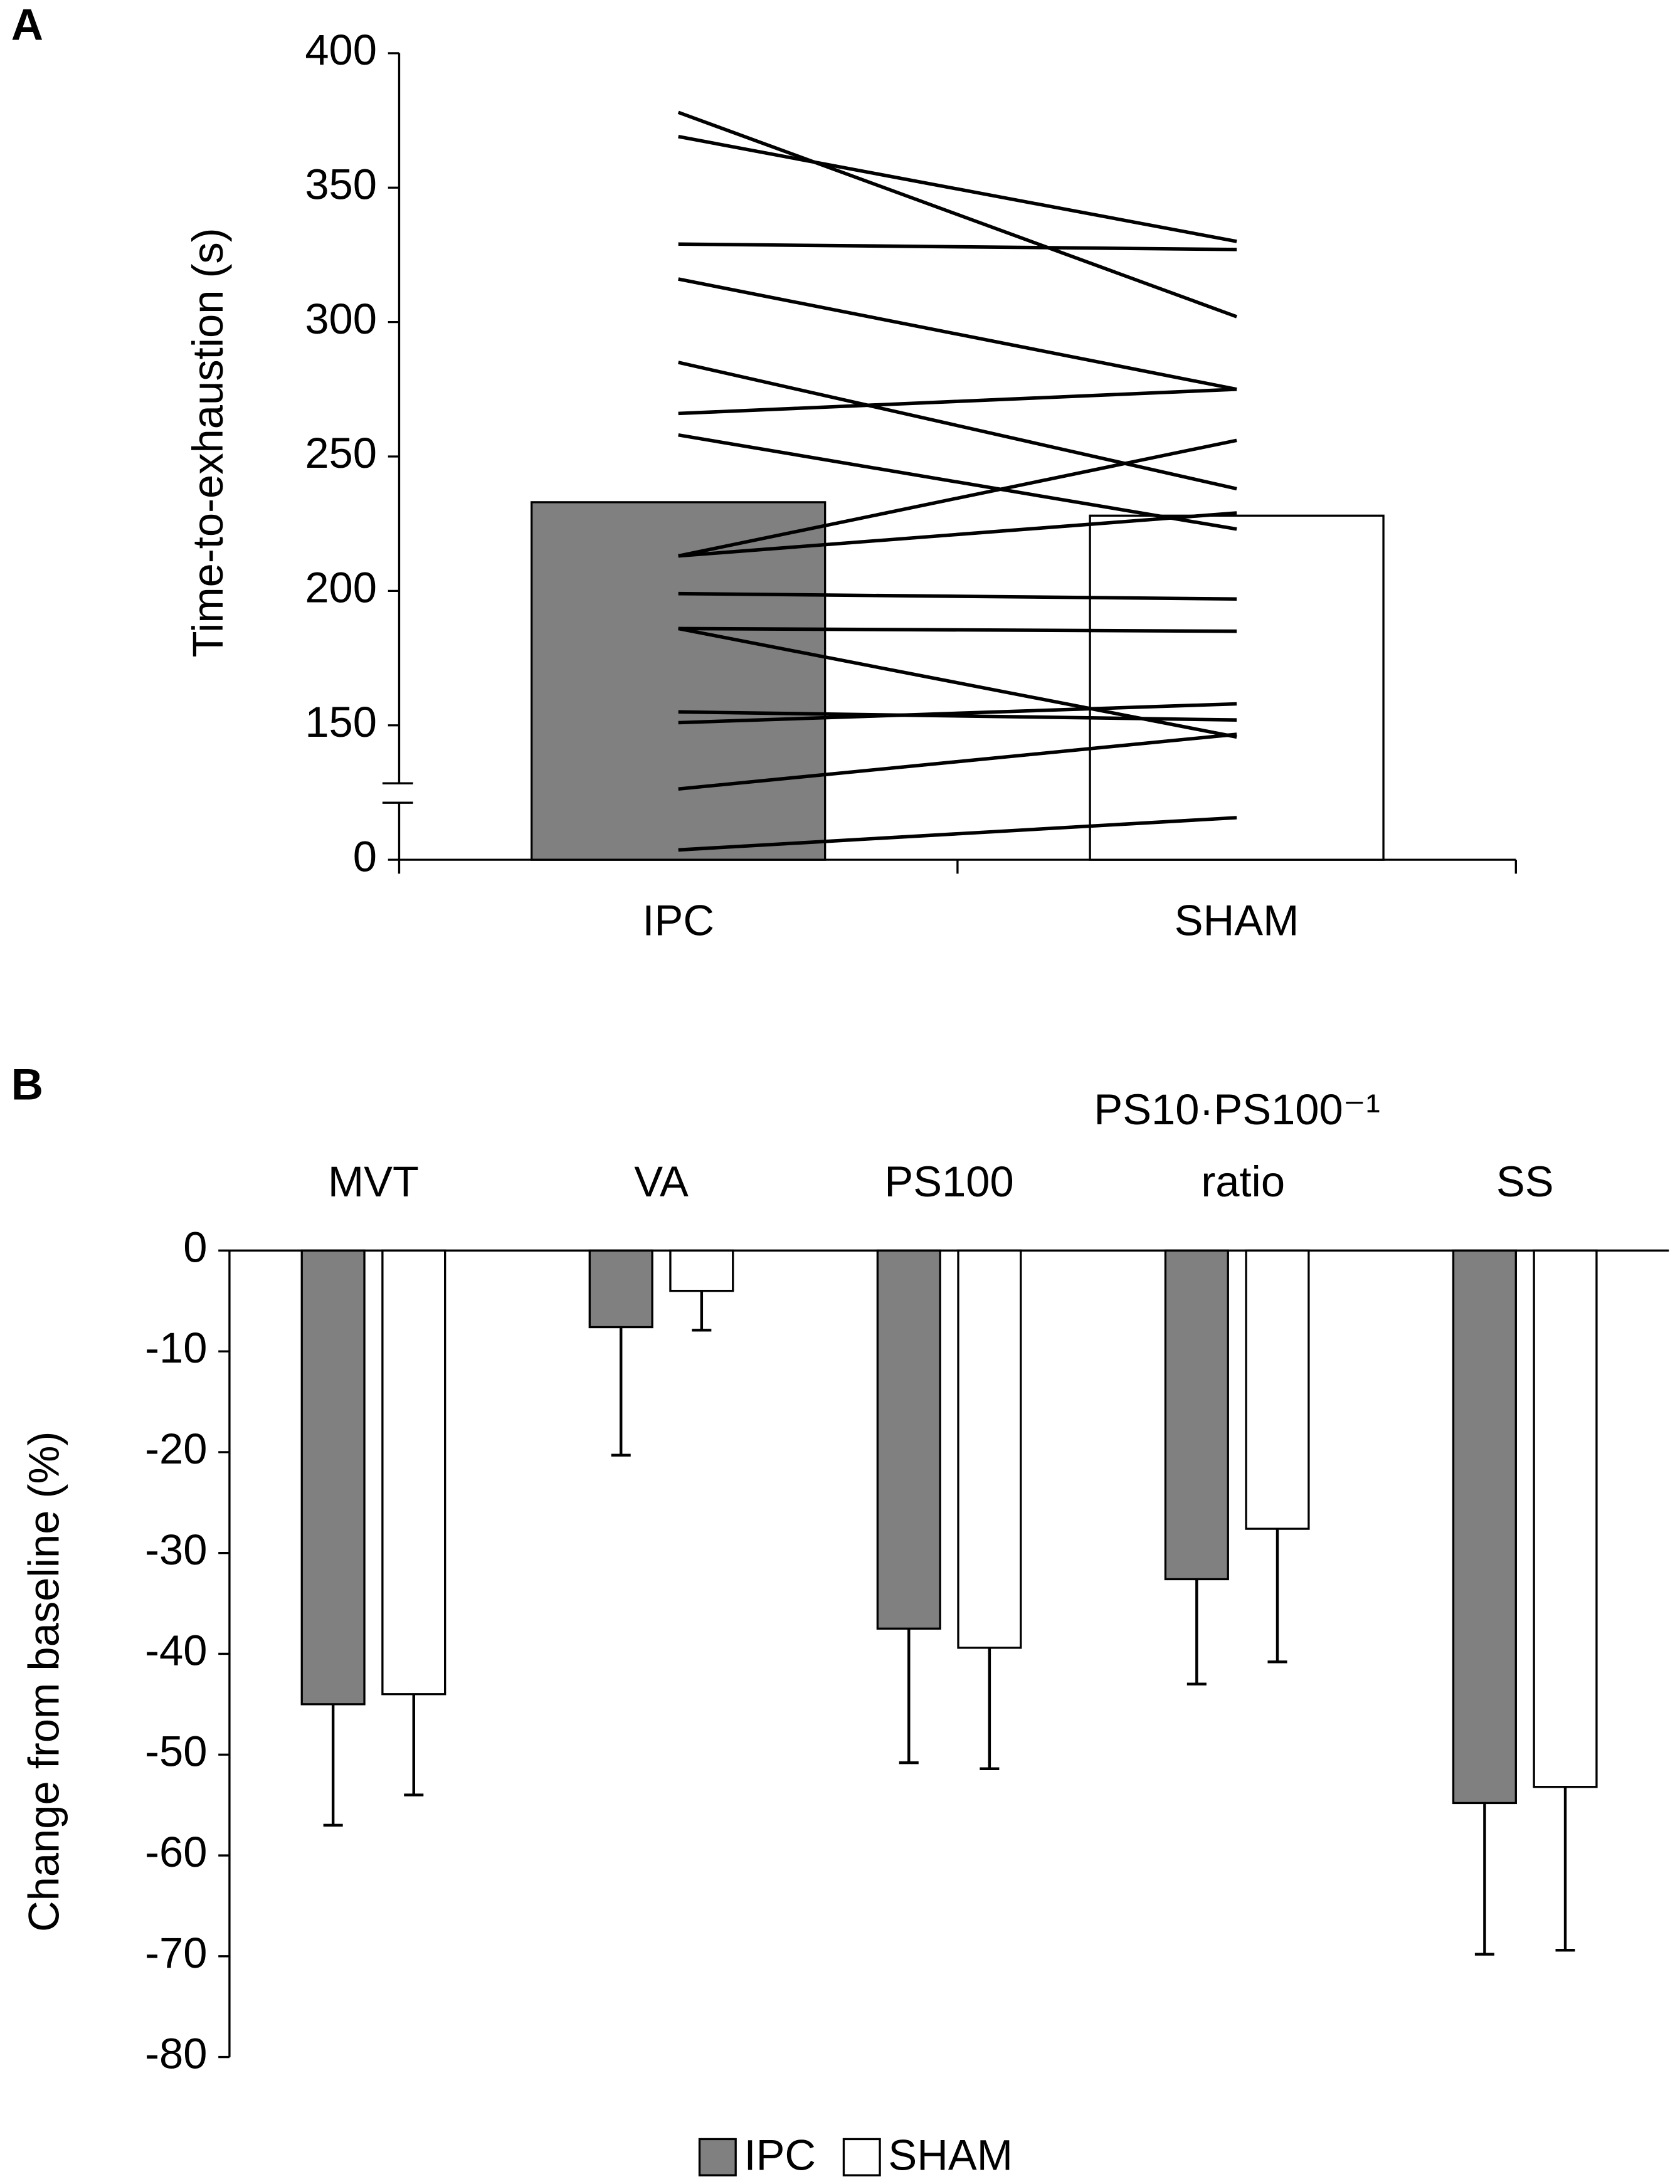 The width and height of the screenshot is (1680, 2184). I want to click on category-label: PS100, so click(949, 1182).